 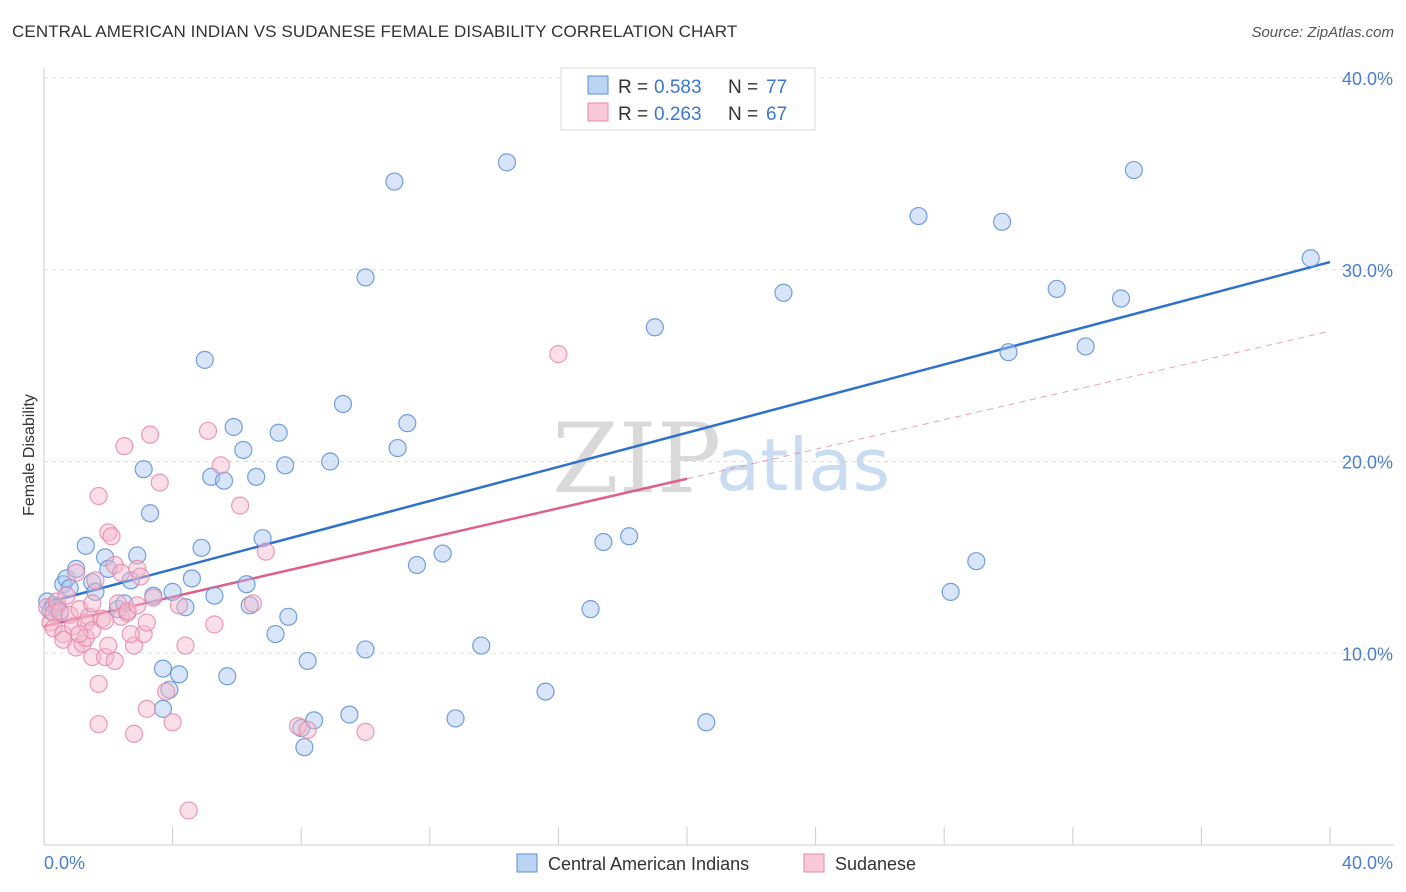 I want to click on x-tick-label-max: 40.0%, so click(x=1367, y=863).